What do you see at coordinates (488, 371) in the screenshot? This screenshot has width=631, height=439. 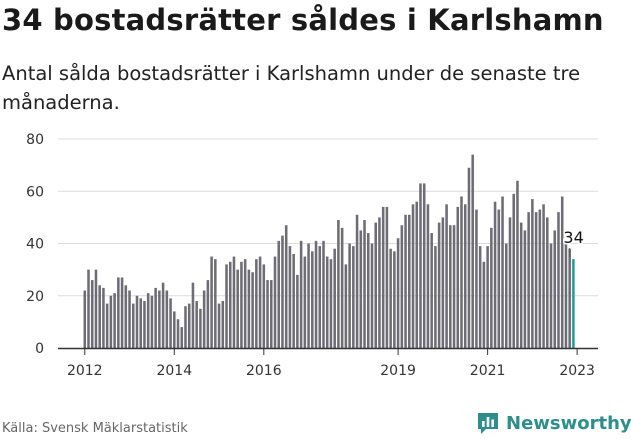 I see `x-tick-label: 2021` at bounding box center [488, 371].